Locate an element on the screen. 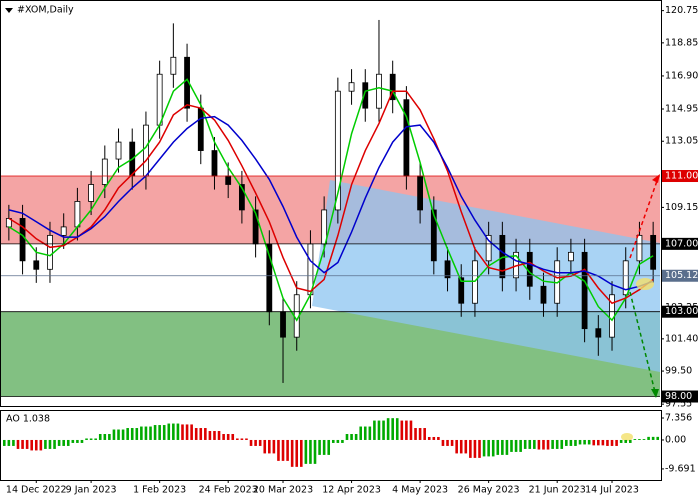  x-tick-label: 12 Apr 2023 is located at coordinates (351, 490).